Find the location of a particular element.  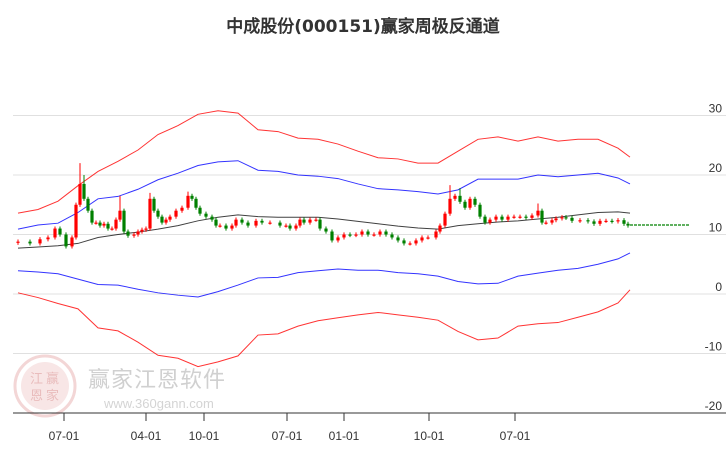

seal-char: 恩 is located at coordinates (36, 396).